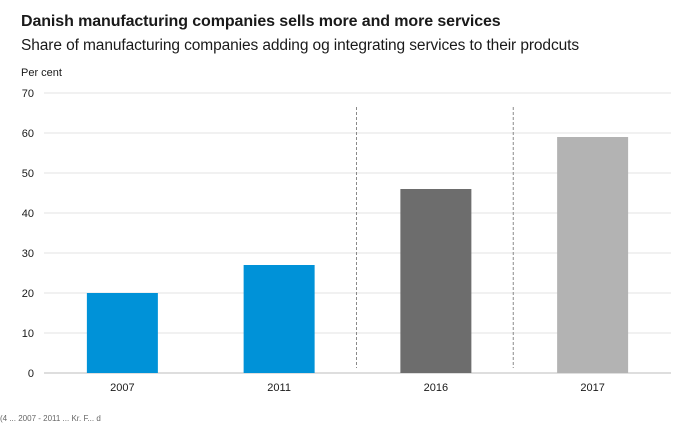 The image size is (699, 423). What do you see at coordinates (28, 174) in the screenshot?
I see `y-tick-label: 50` at bounding box center [28, 174].